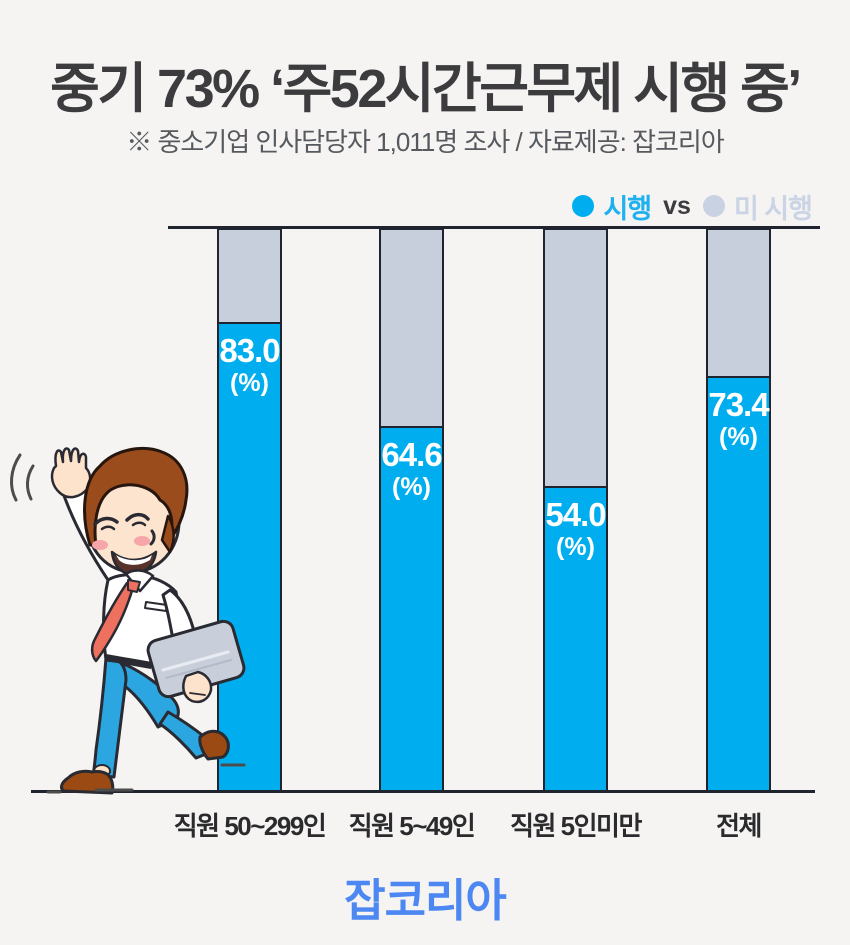  Describe the element at coordinates (494, 227) in the screenshot. I see `chart-top-axis-line` at that location.